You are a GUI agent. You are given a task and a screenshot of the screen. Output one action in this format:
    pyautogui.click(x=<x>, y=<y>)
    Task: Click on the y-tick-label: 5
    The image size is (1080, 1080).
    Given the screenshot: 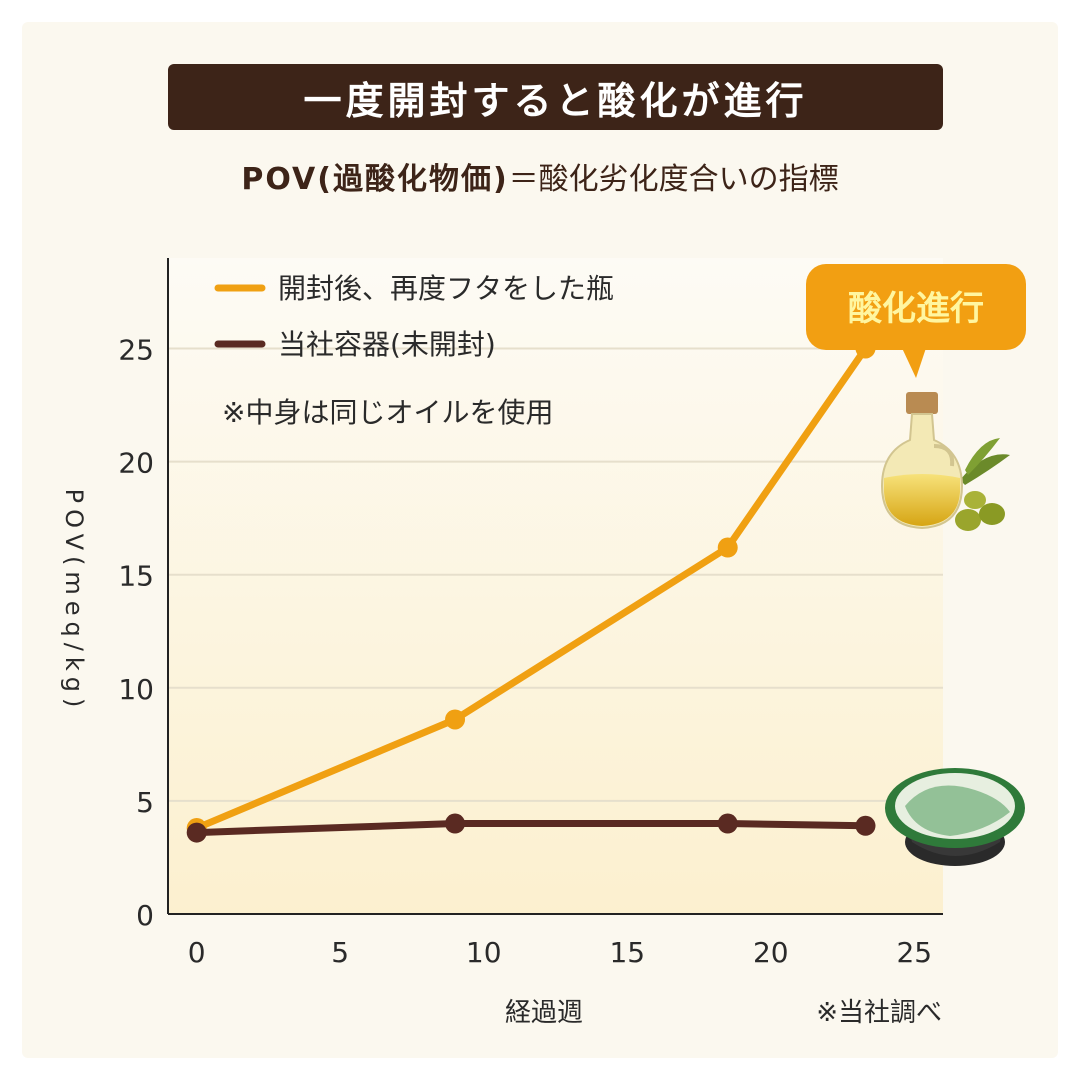 What is the action you would take?
    pyautogui.click(x=145, y=802)
    